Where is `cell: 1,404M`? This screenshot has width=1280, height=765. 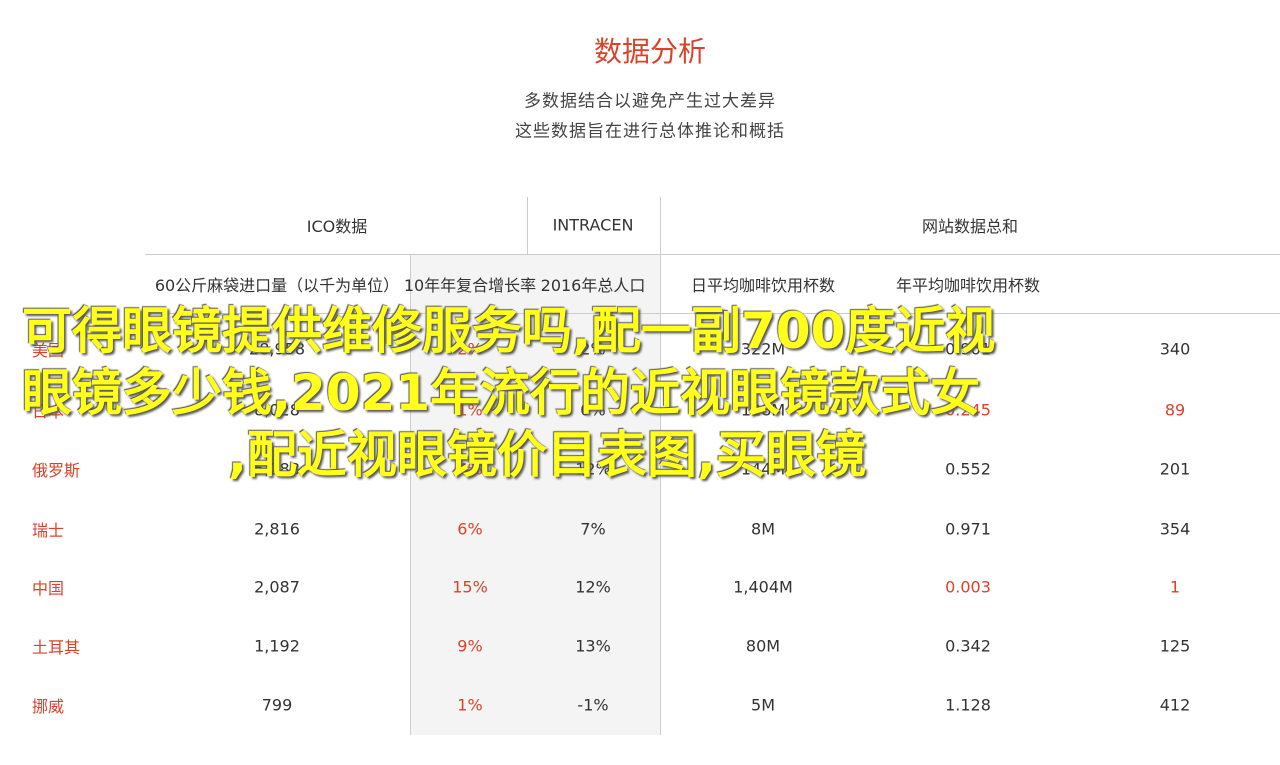 cell: 1,404M is located at coordinates (763, 587).